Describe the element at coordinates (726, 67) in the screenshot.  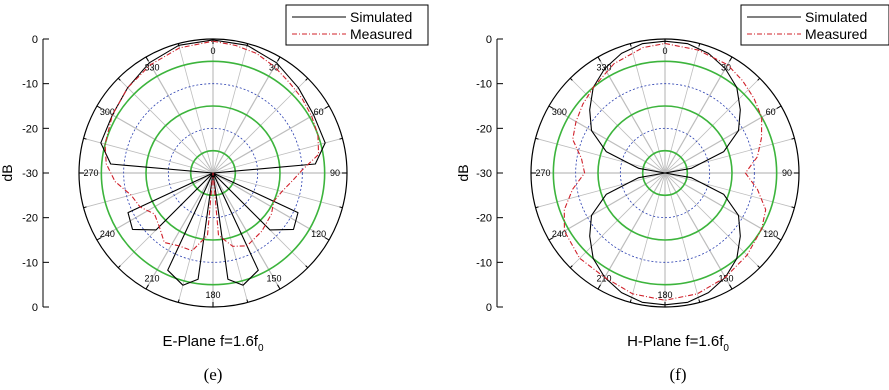
I see `angle-label-30: 30` at that location.